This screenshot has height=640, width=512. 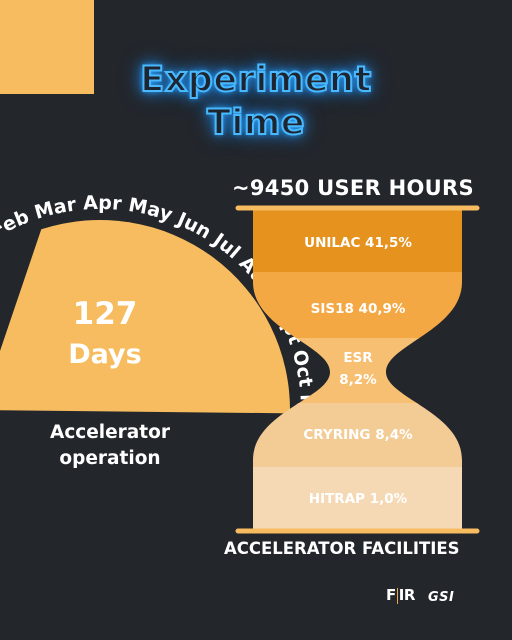 What do you see at coordinates (110, 432) in the screenshot?
I see `caption-line-1: Accelerator` at bounding box center [110, 432].